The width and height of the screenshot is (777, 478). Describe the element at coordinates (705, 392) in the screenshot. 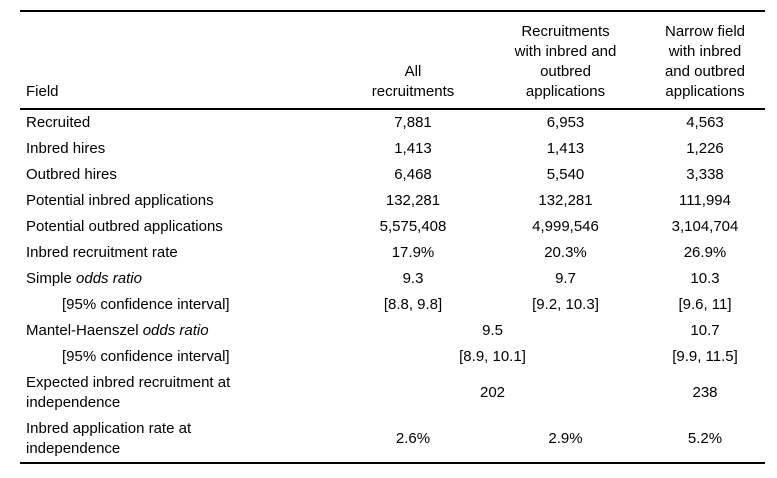

I see `cell-value: 238` at that location.